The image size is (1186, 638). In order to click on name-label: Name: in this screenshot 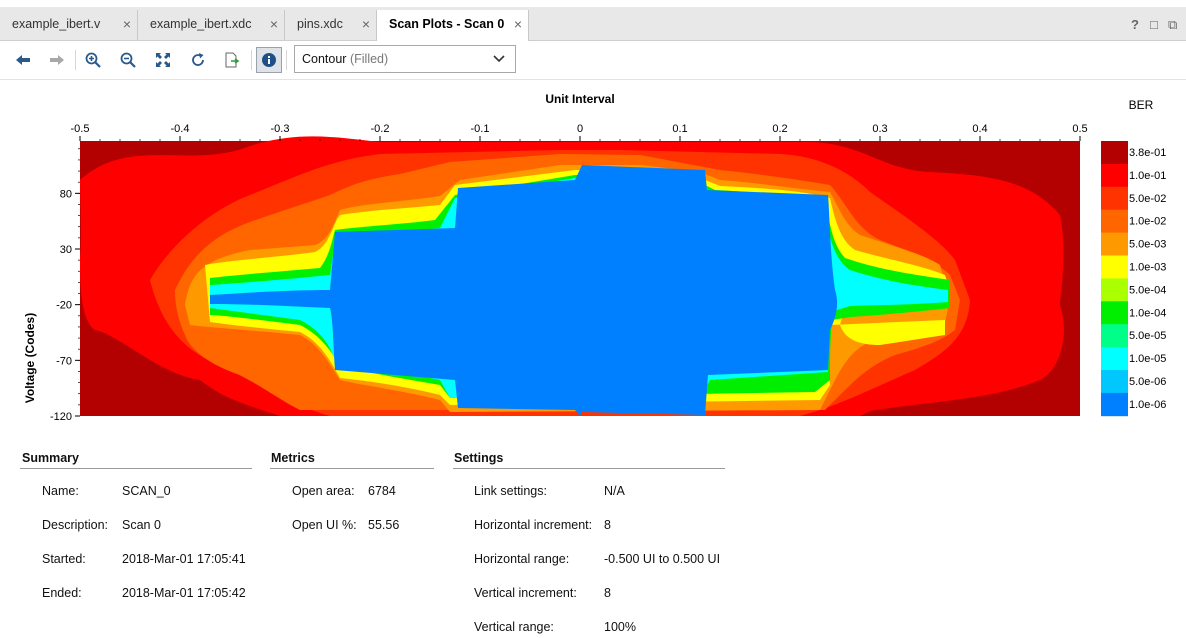, I will do `click(60, 491)`.